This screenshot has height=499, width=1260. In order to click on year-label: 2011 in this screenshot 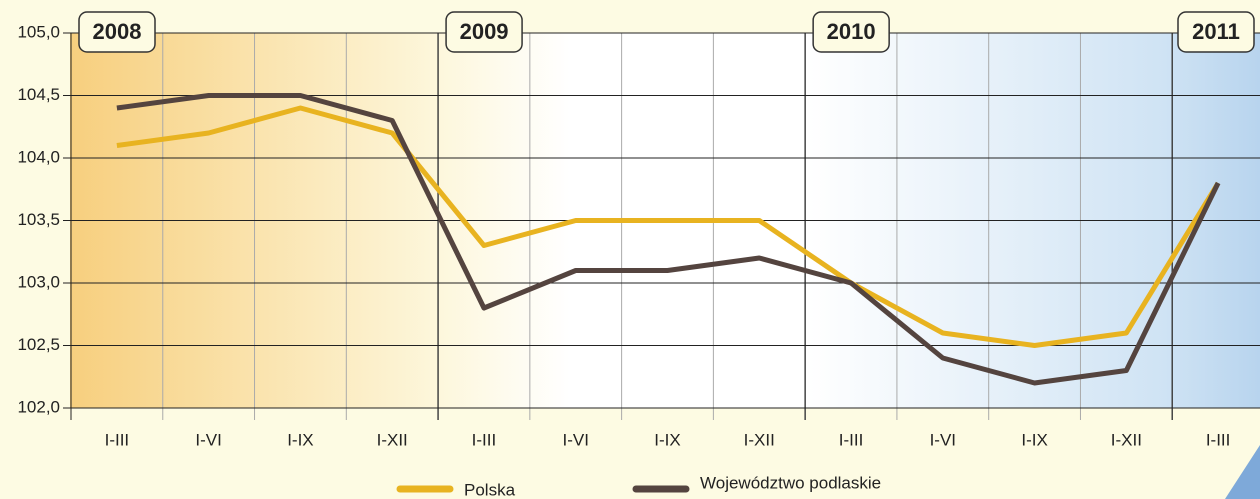, I will do `click(1216, 31)`.